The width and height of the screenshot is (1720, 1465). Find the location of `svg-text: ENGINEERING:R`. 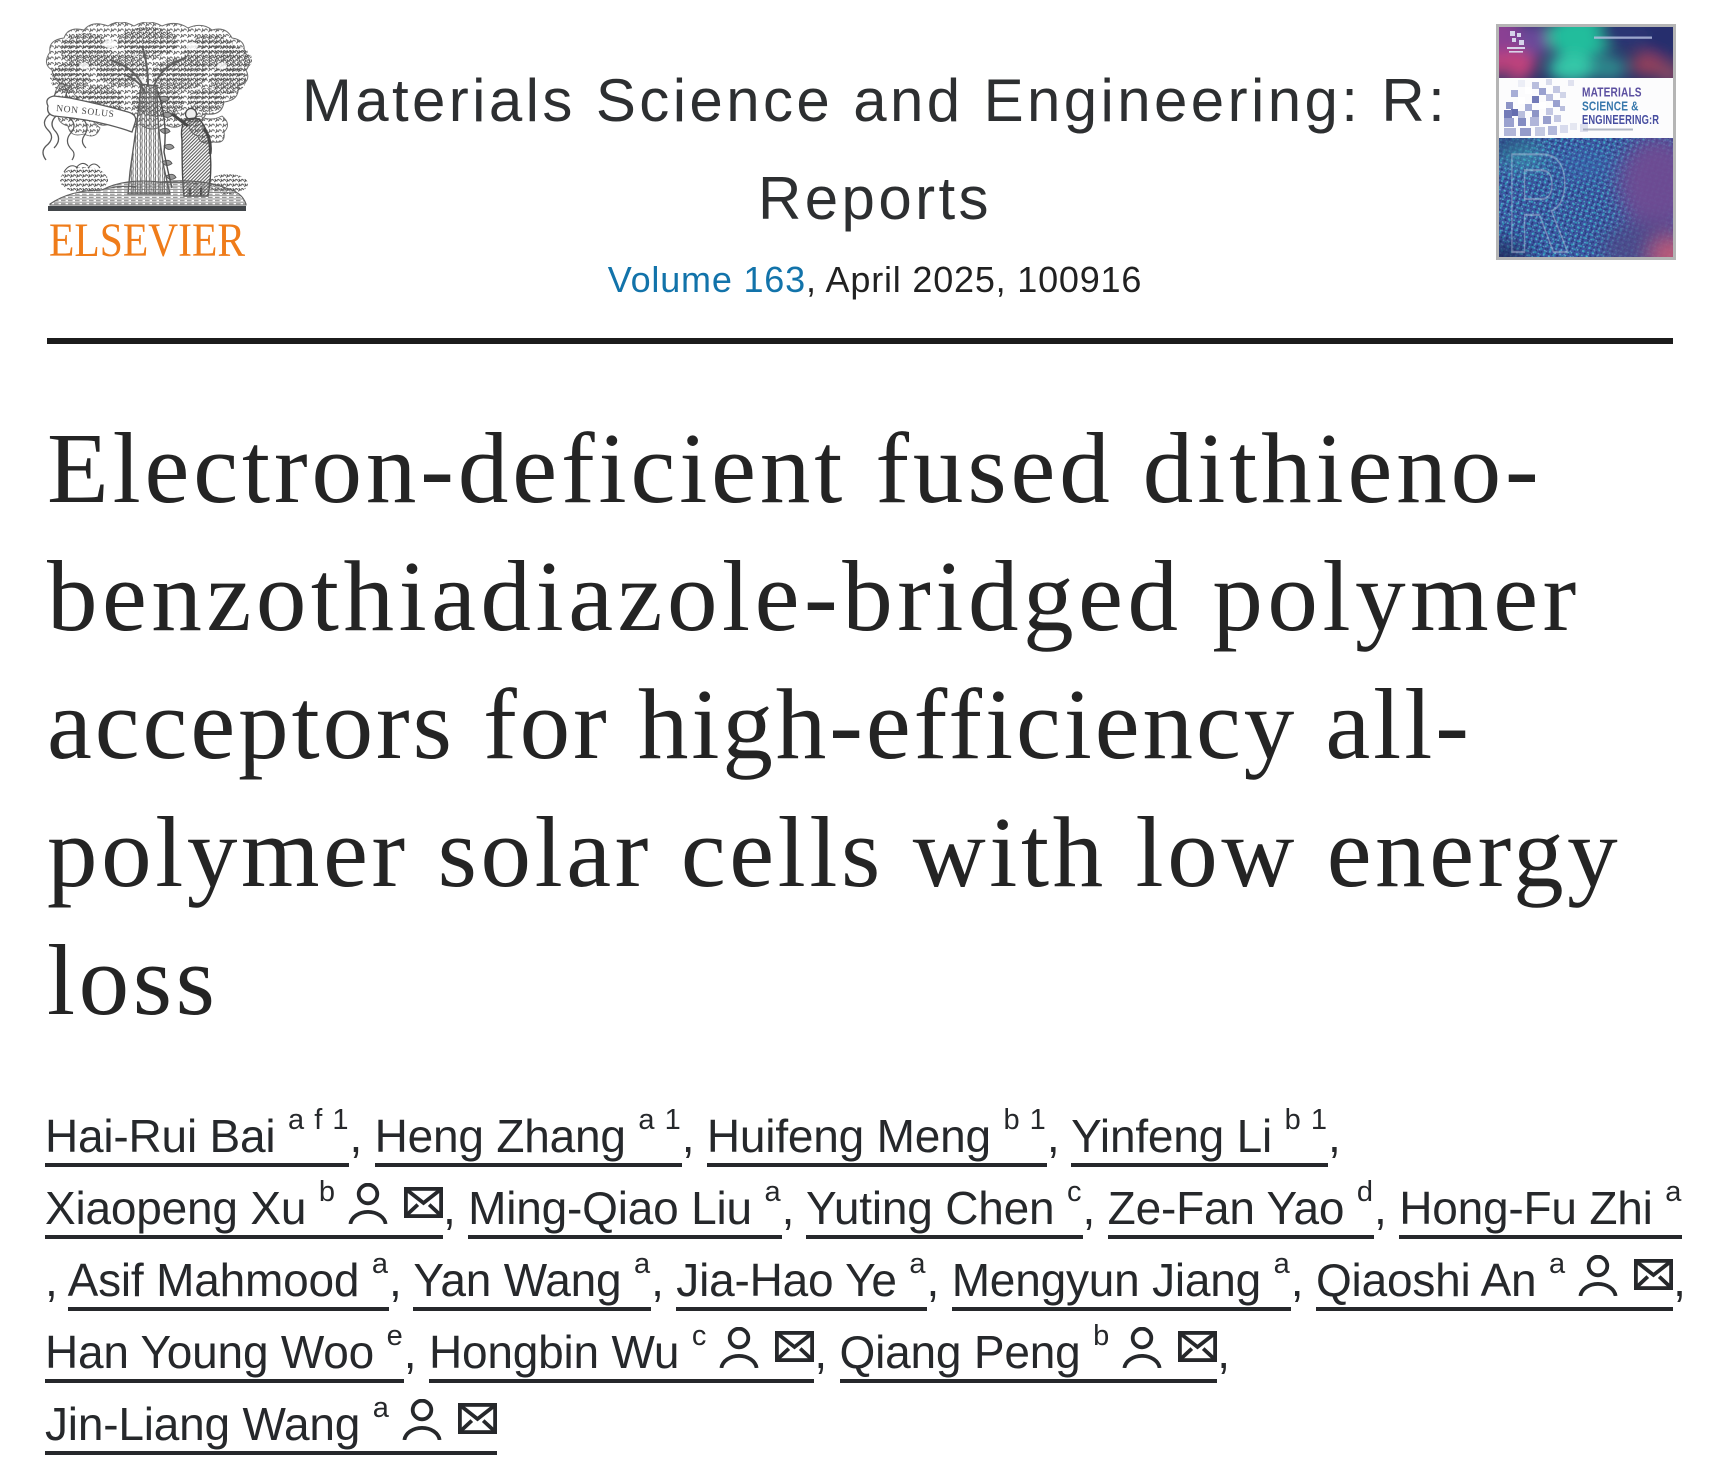

svg-text: ENGINEERING:R is located at coordinates (1620, 121).